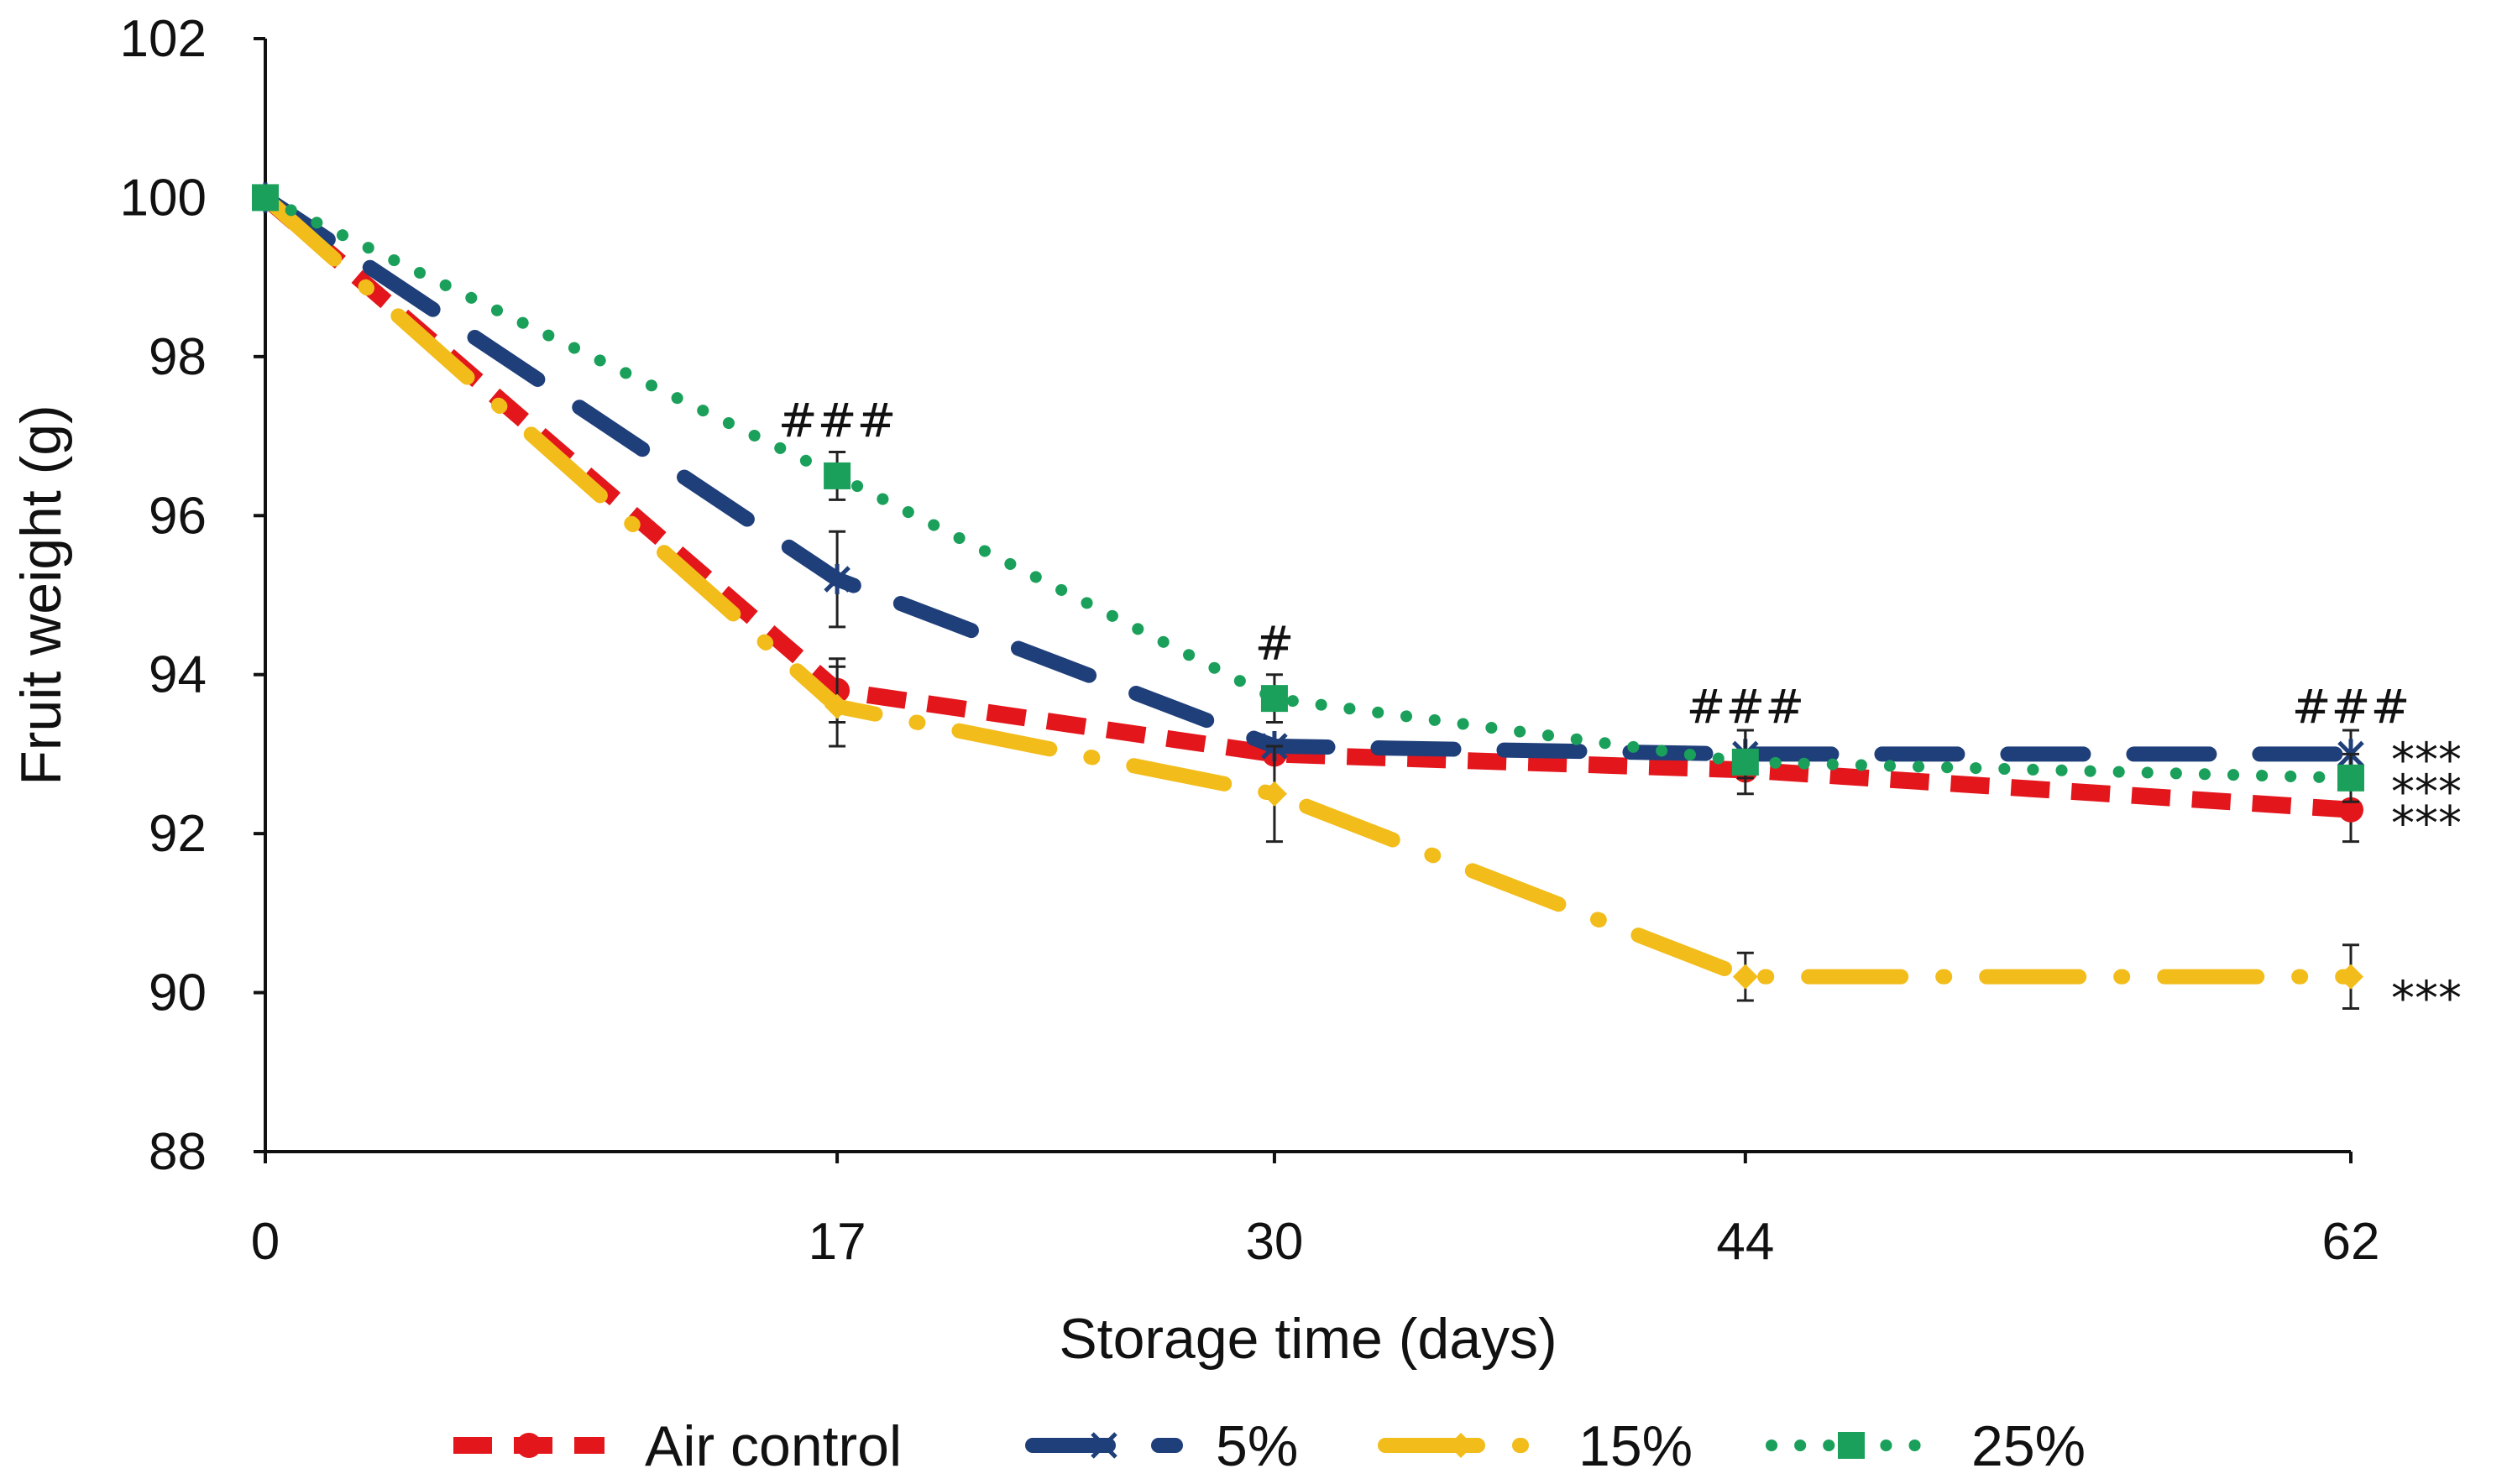 The width and height of the screenshot is (2507, 1484). Describe the element at coordinates (1274, 1242) in the screenshot. I see `x-tick-label: 30` at that location.